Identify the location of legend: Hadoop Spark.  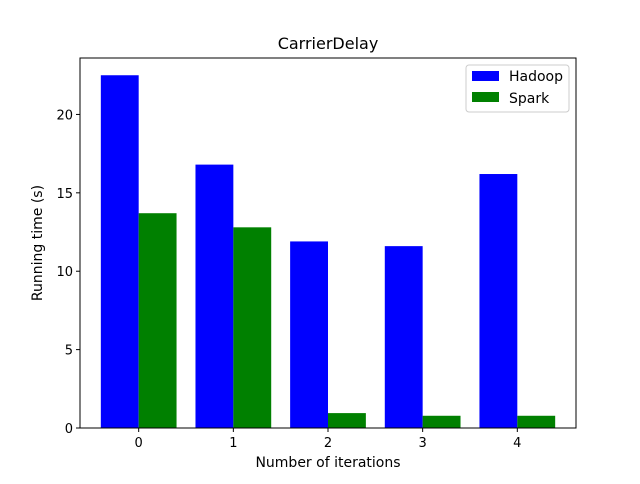
(517, 88).